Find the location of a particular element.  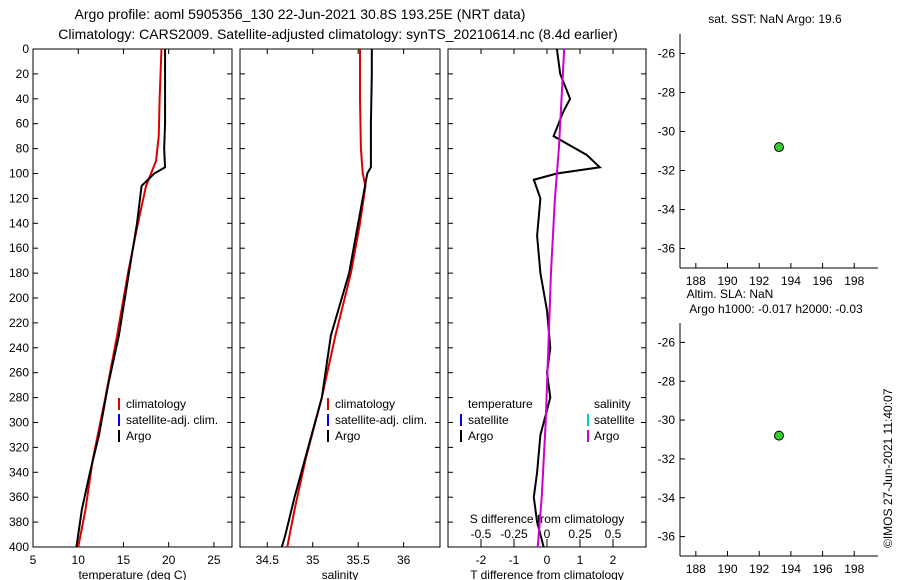

y-tick-label: 120 is located at coordinates (19, 198).